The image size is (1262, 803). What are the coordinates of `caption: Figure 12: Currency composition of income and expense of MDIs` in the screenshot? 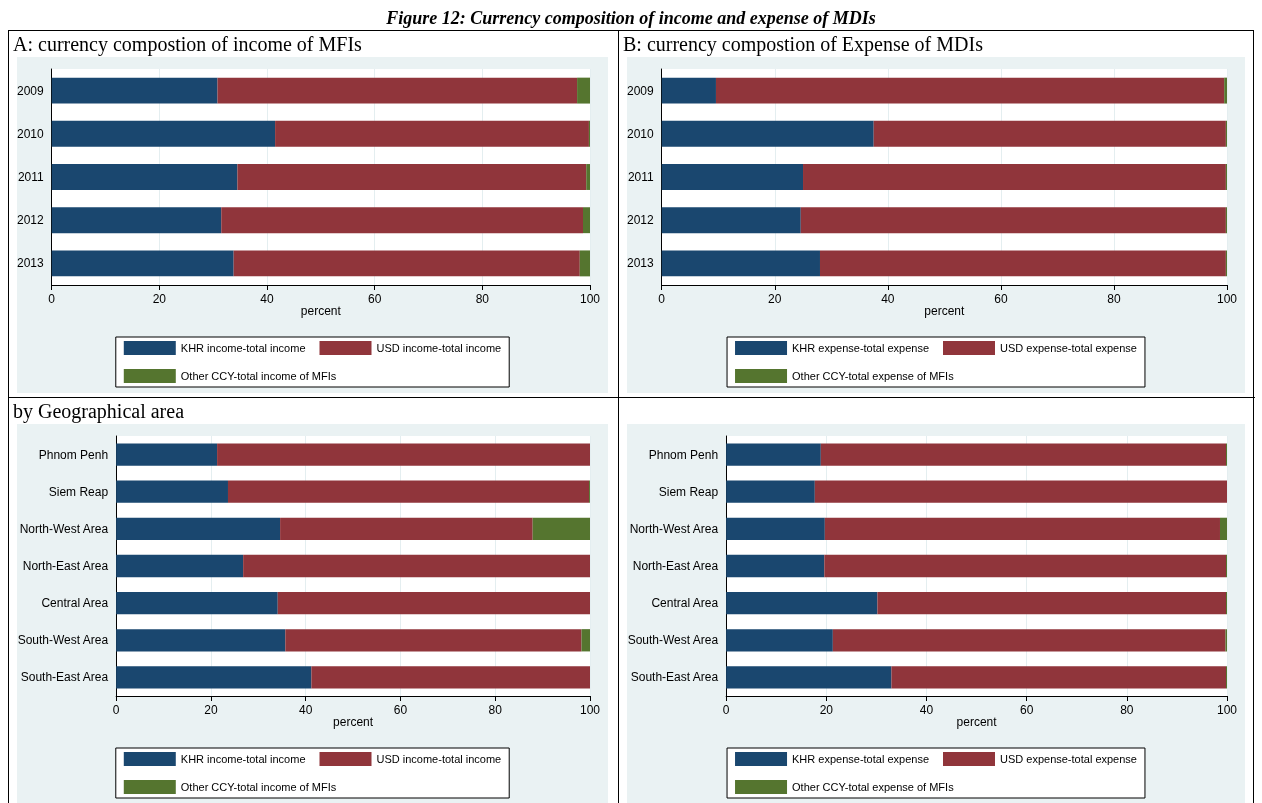 It's located at (631, 19).